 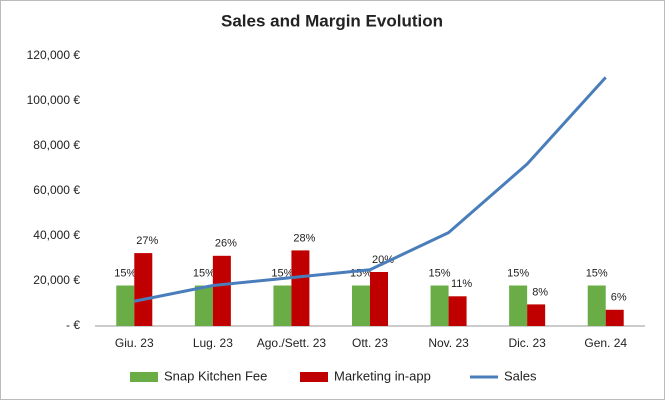 What do you see at coordinates (370, 343) in the screenshot?
I see `x-tick-label: Ott. 23` at bounding box center [370, 343].